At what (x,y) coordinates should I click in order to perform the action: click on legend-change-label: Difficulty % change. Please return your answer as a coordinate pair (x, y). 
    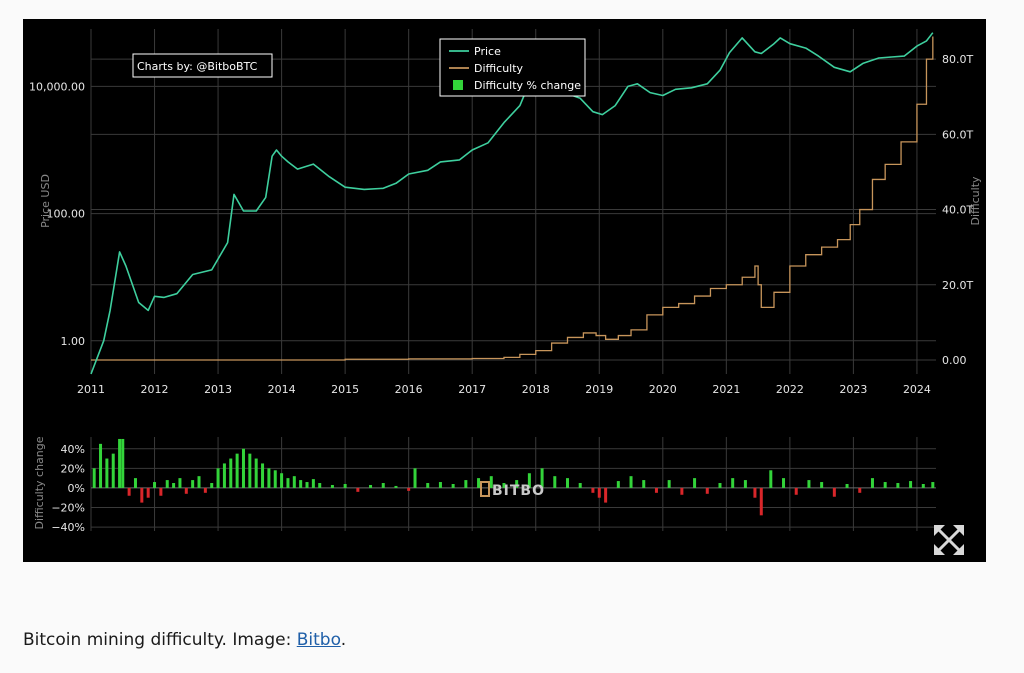
    Looking at the image, I should click on (527, 85).